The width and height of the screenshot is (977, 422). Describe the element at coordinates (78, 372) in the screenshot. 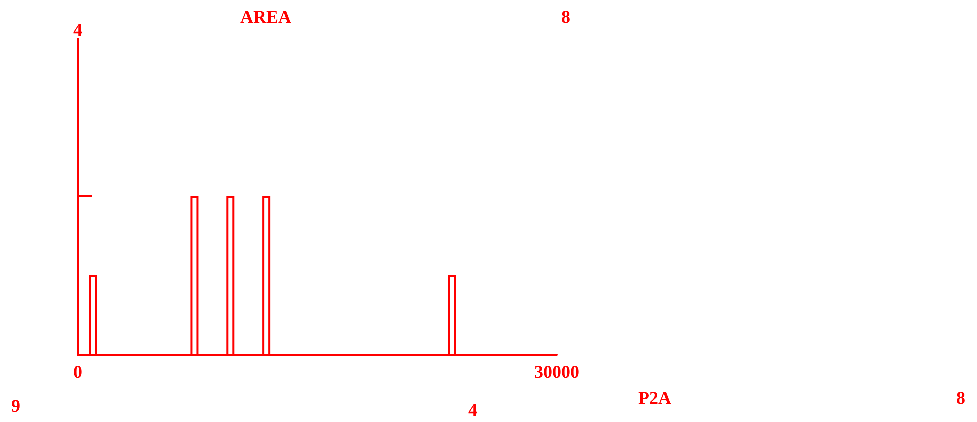

I see `x-tick-label: 0` at that location.